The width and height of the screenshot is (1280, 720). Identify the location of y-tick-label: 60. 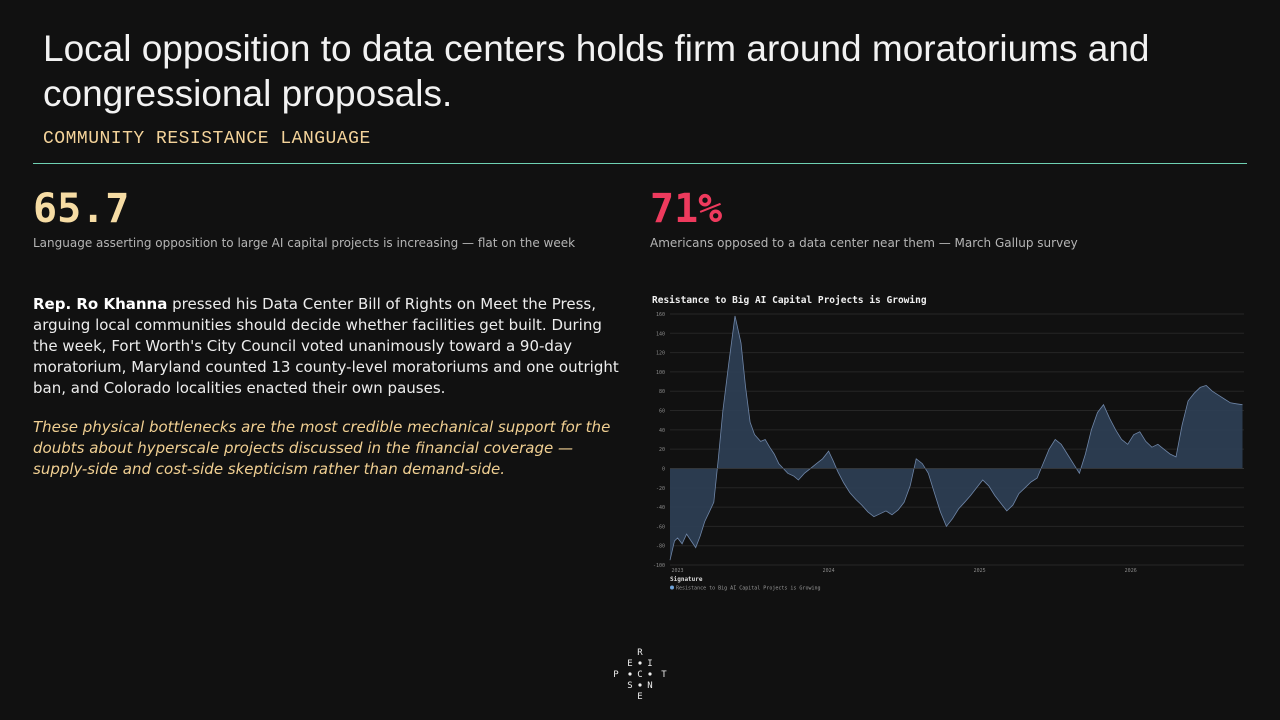
(662, 412).